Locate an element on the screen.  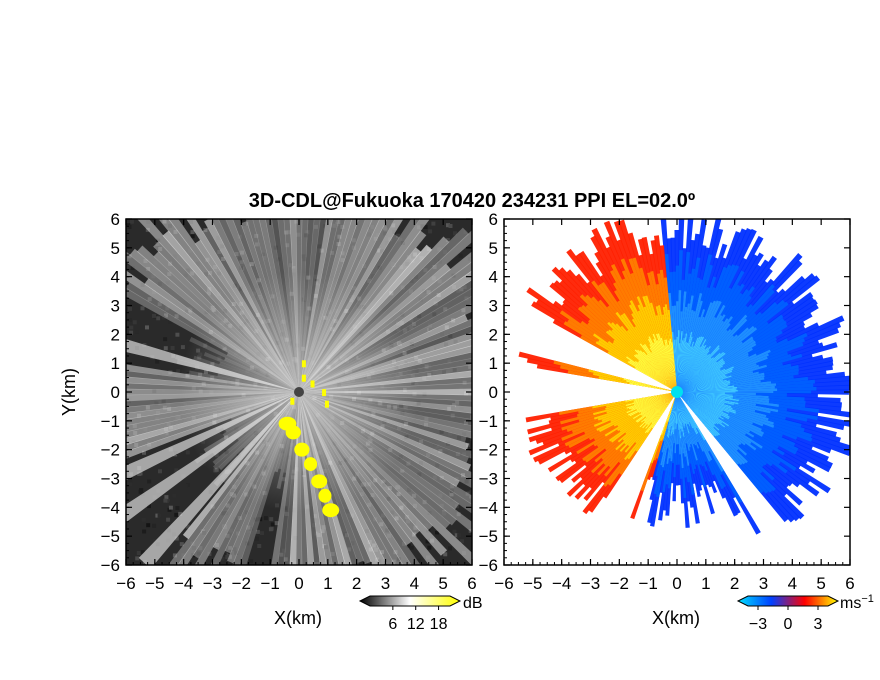
x-tick-label: 0 is located at coordinates (298, 583).